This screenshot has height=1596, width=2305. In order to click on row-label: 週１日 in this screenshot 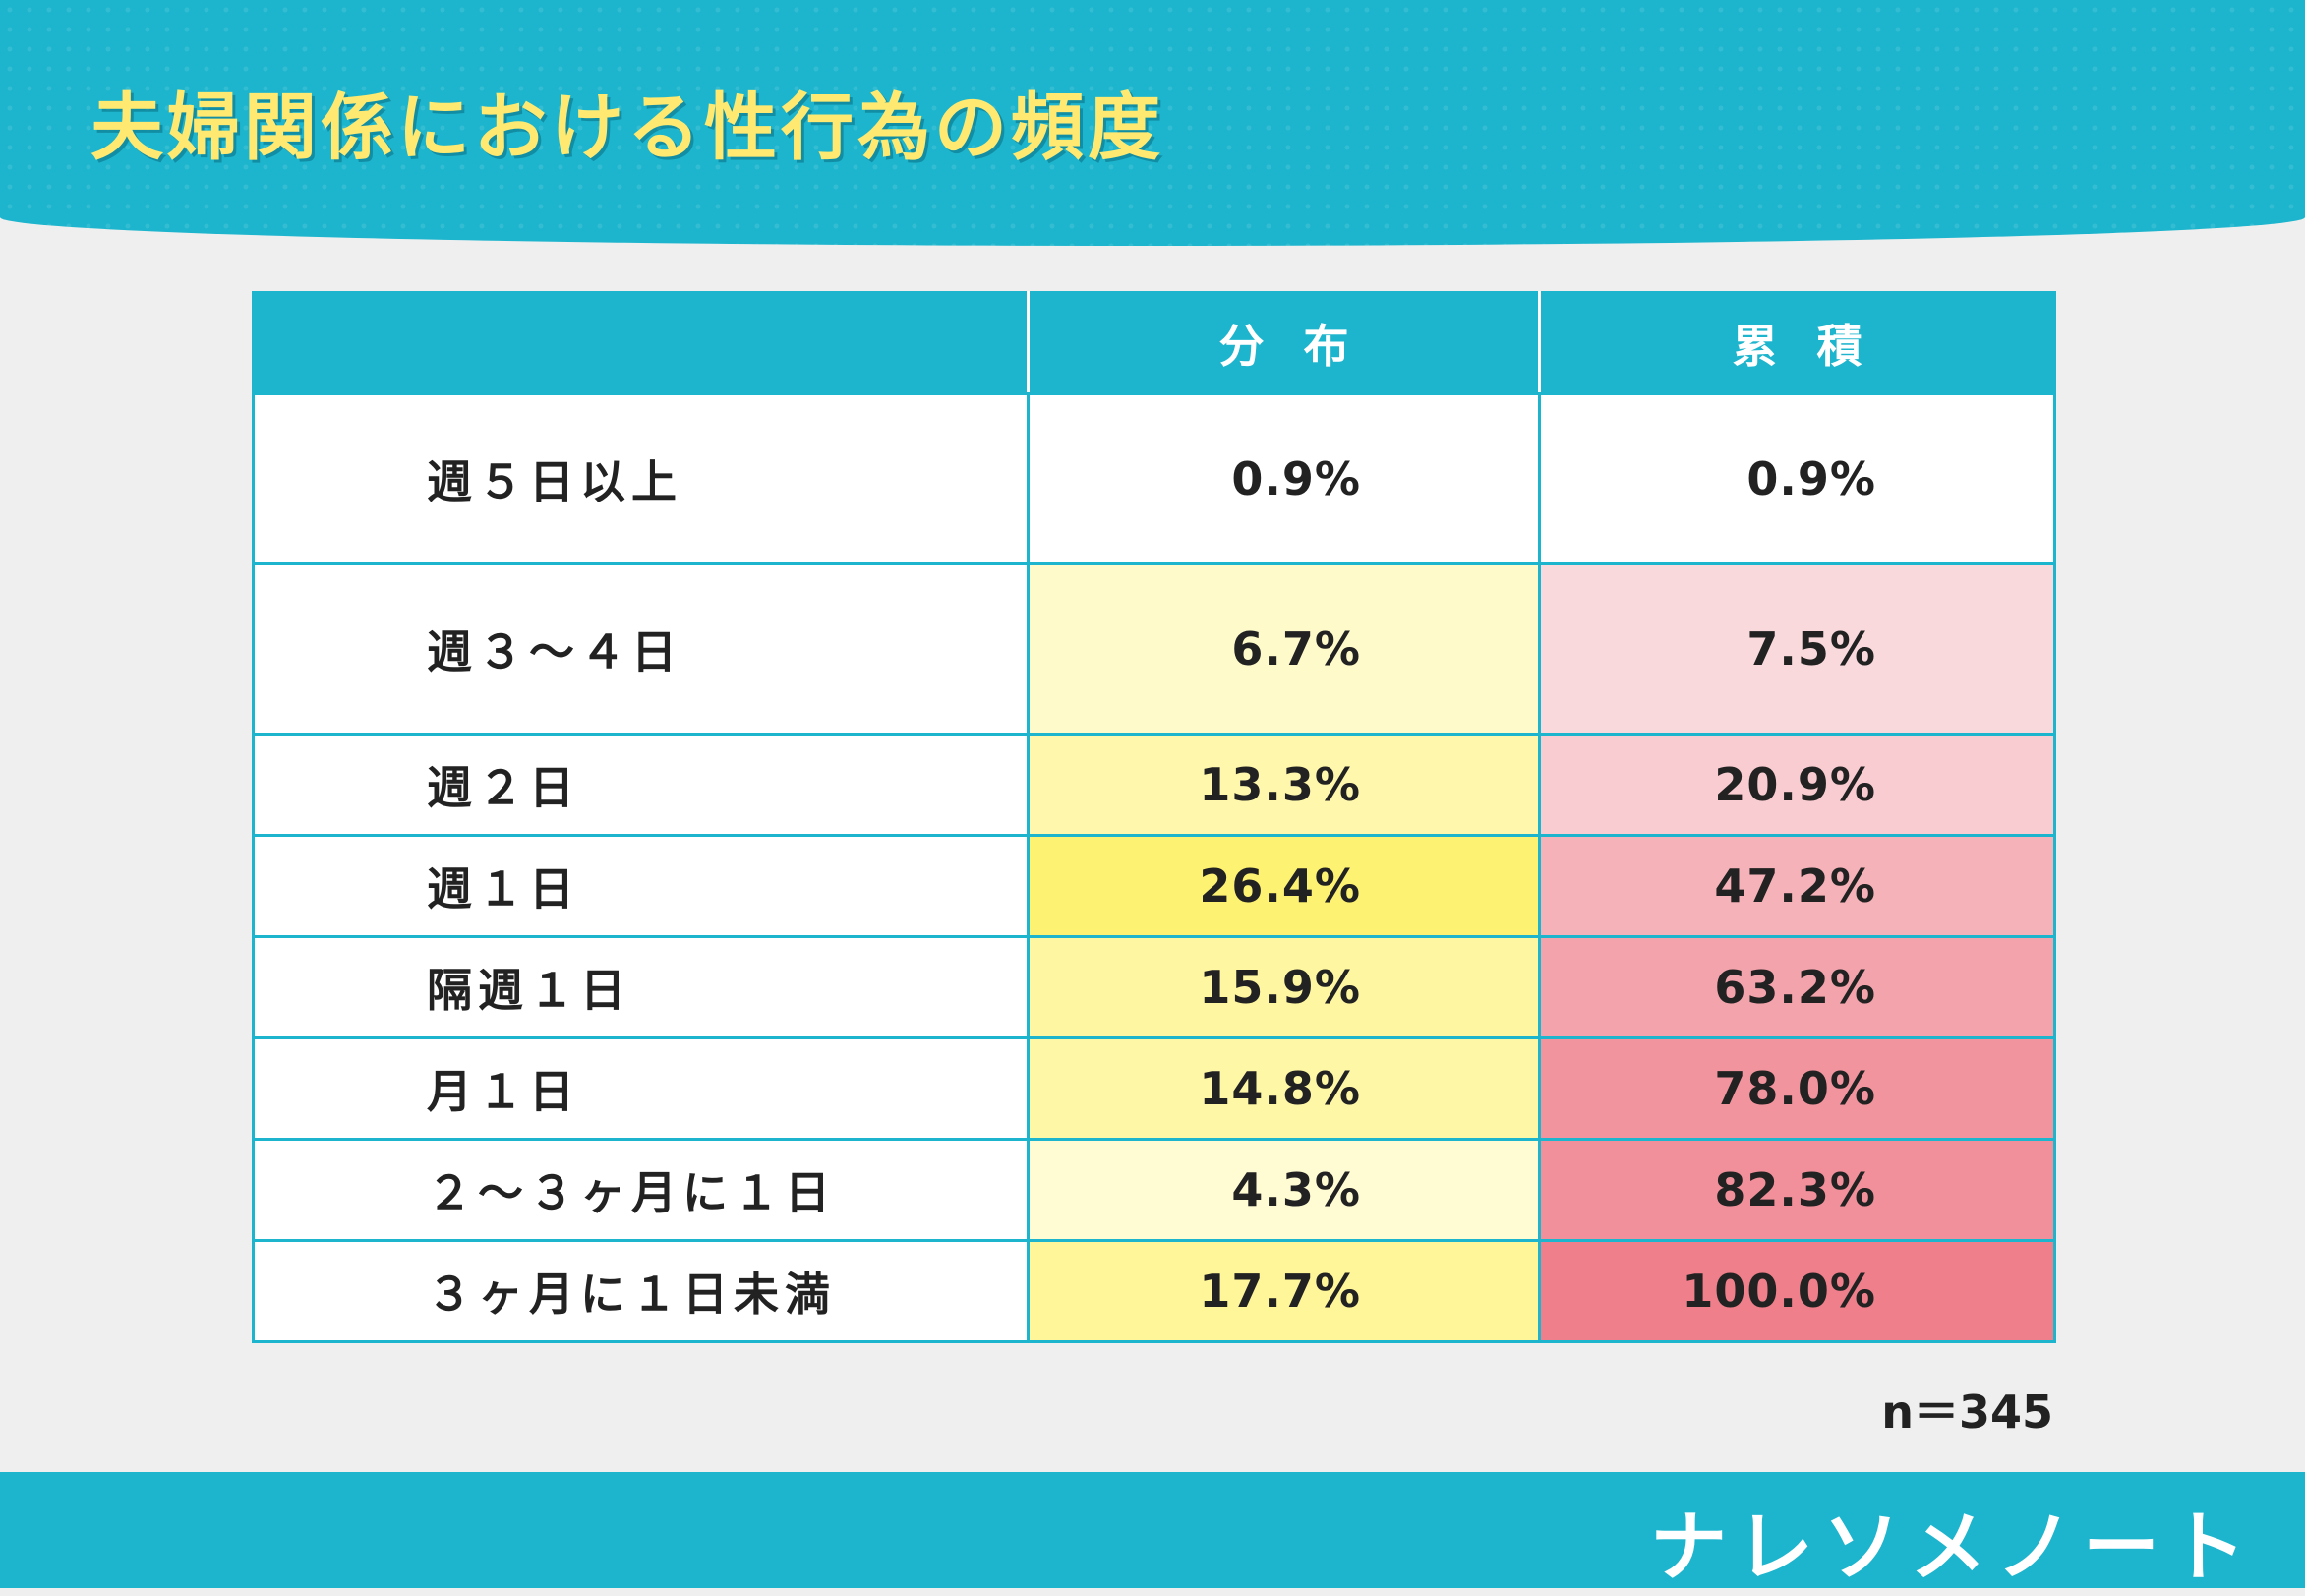, I will do `click(641, 886)`.